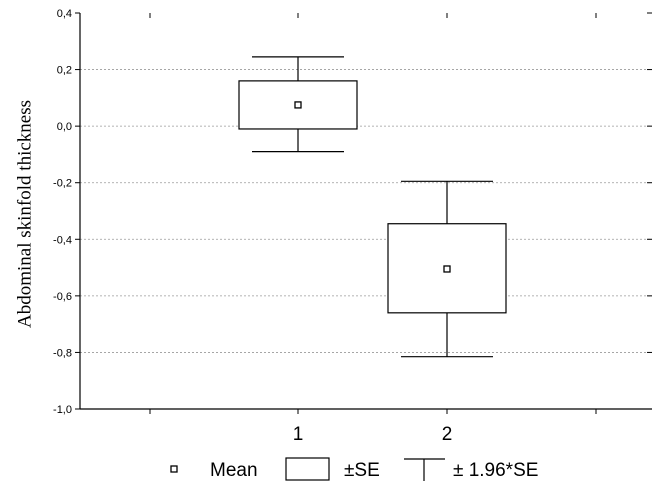 The image size is (663, 488). What do you see at coordinates (62, 184) in the screenshot?
I see `y-tick-label: -0,2` at bounding box center [62, 184].